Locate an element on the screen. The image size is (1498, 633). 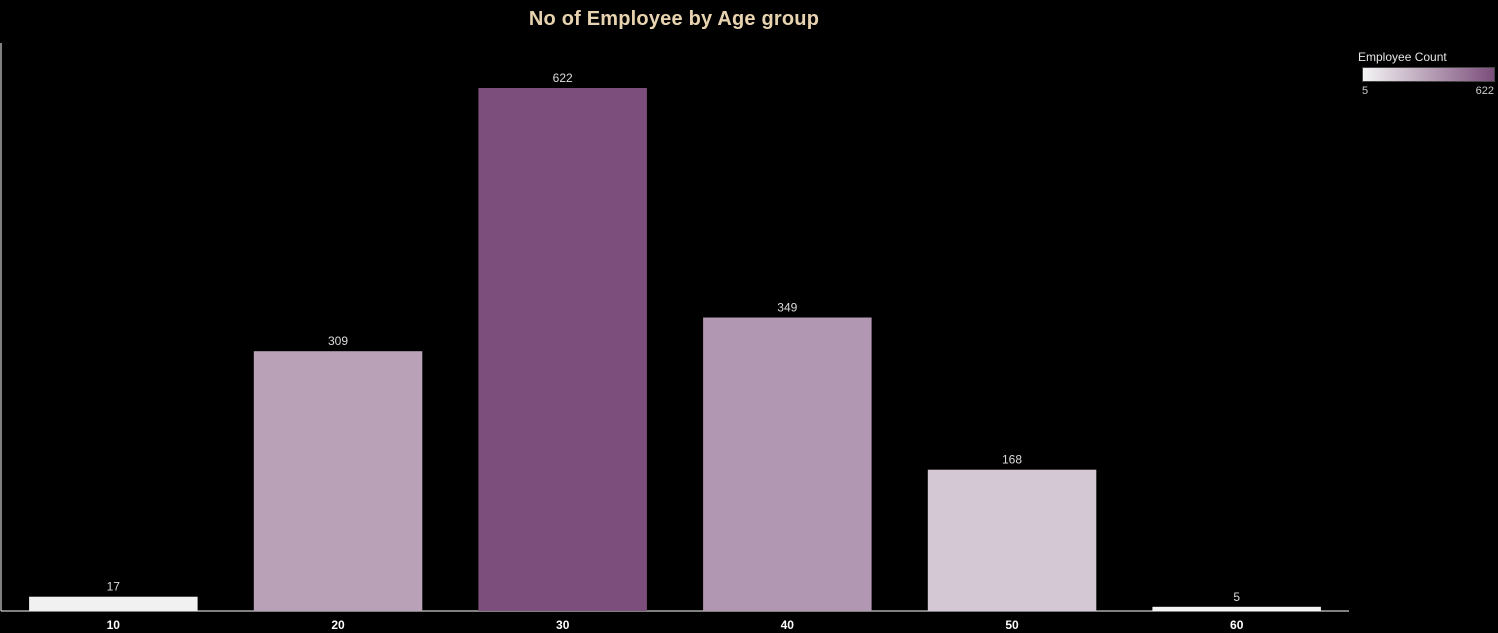
legend-gradient-bar is located at coordinates (1428, 74).